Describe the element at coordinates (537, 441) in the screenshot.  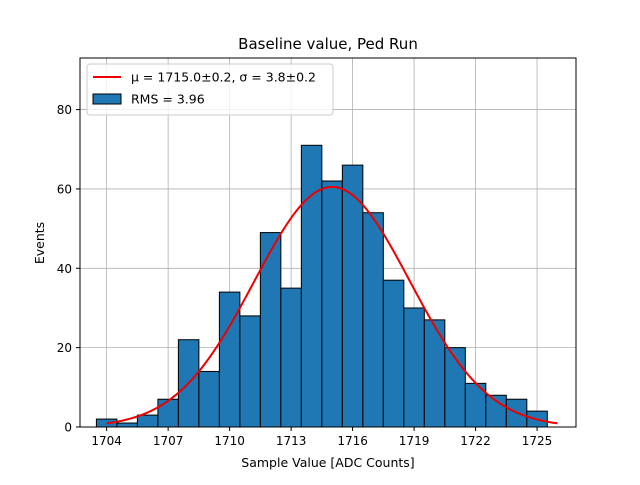
I see `x-tick-label: 1725` at that location.